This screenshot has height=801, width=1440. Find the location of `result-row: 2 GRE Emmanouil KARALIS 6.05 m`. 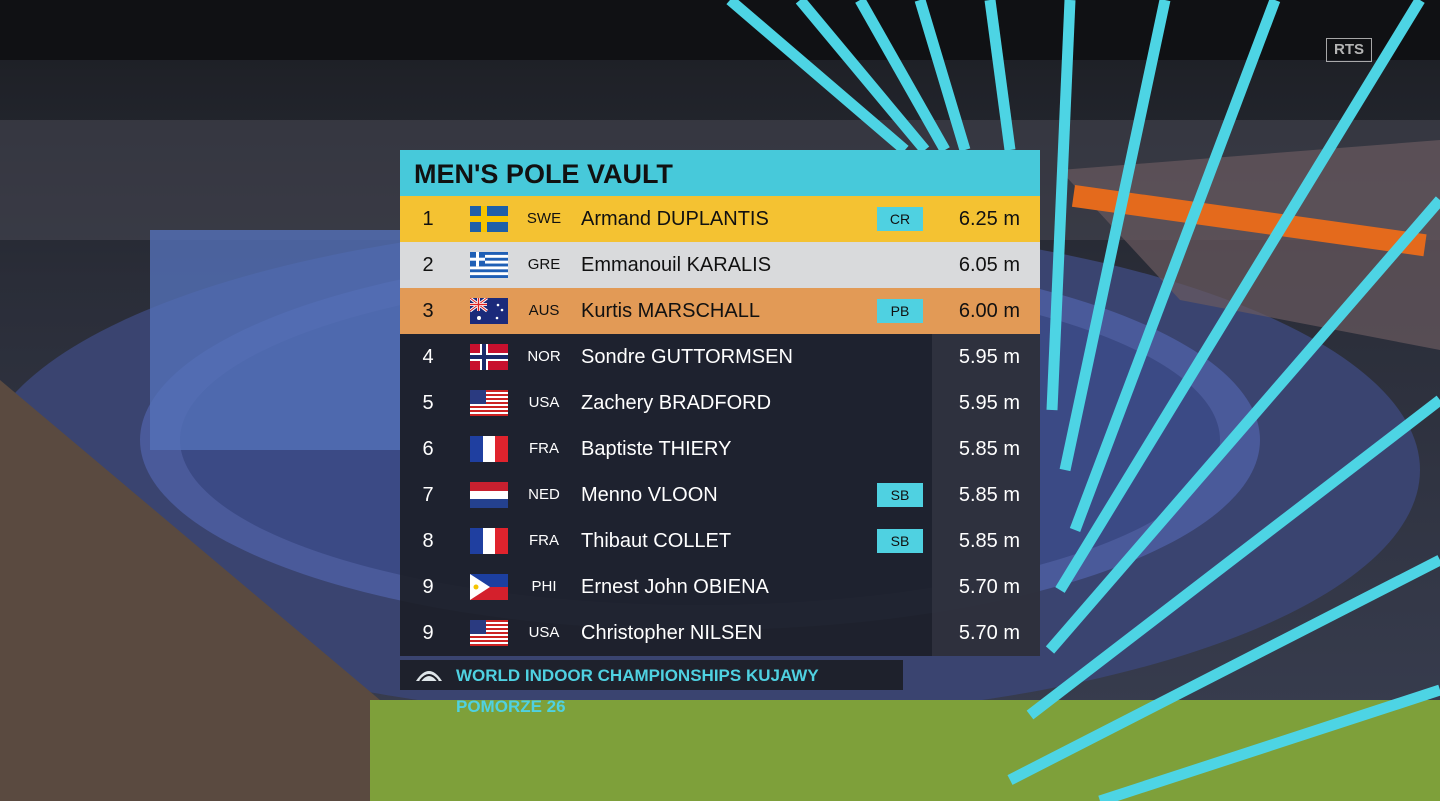

result-row: 2 GRE Emmanouil KARALIS 6.05 m is located at coordinates (720, 265).